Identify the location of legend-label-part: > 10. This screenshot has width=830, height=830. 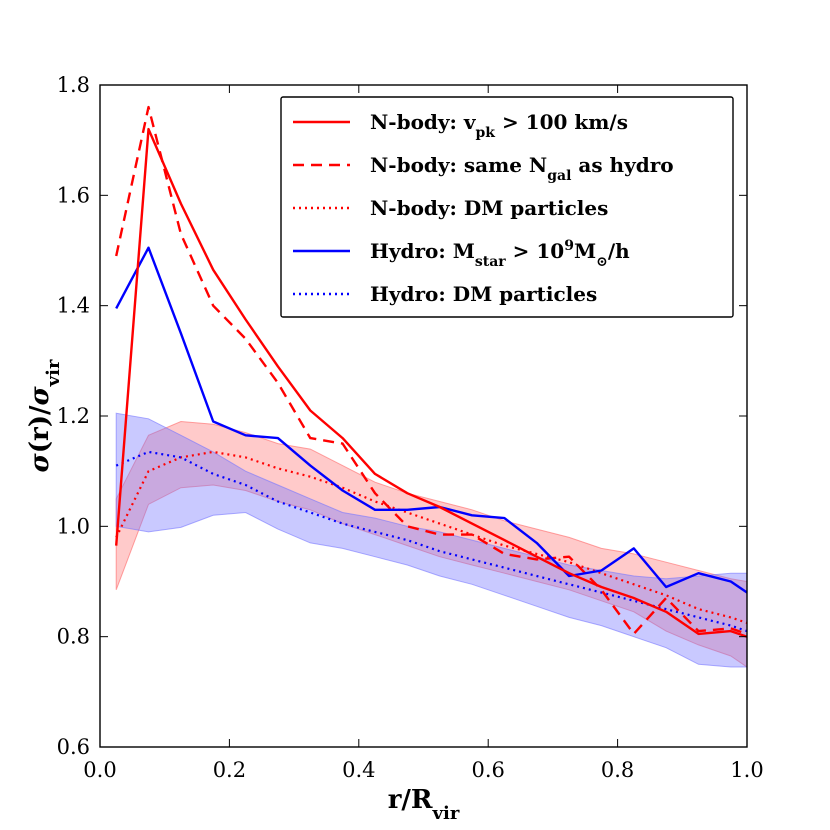
(535, 251).